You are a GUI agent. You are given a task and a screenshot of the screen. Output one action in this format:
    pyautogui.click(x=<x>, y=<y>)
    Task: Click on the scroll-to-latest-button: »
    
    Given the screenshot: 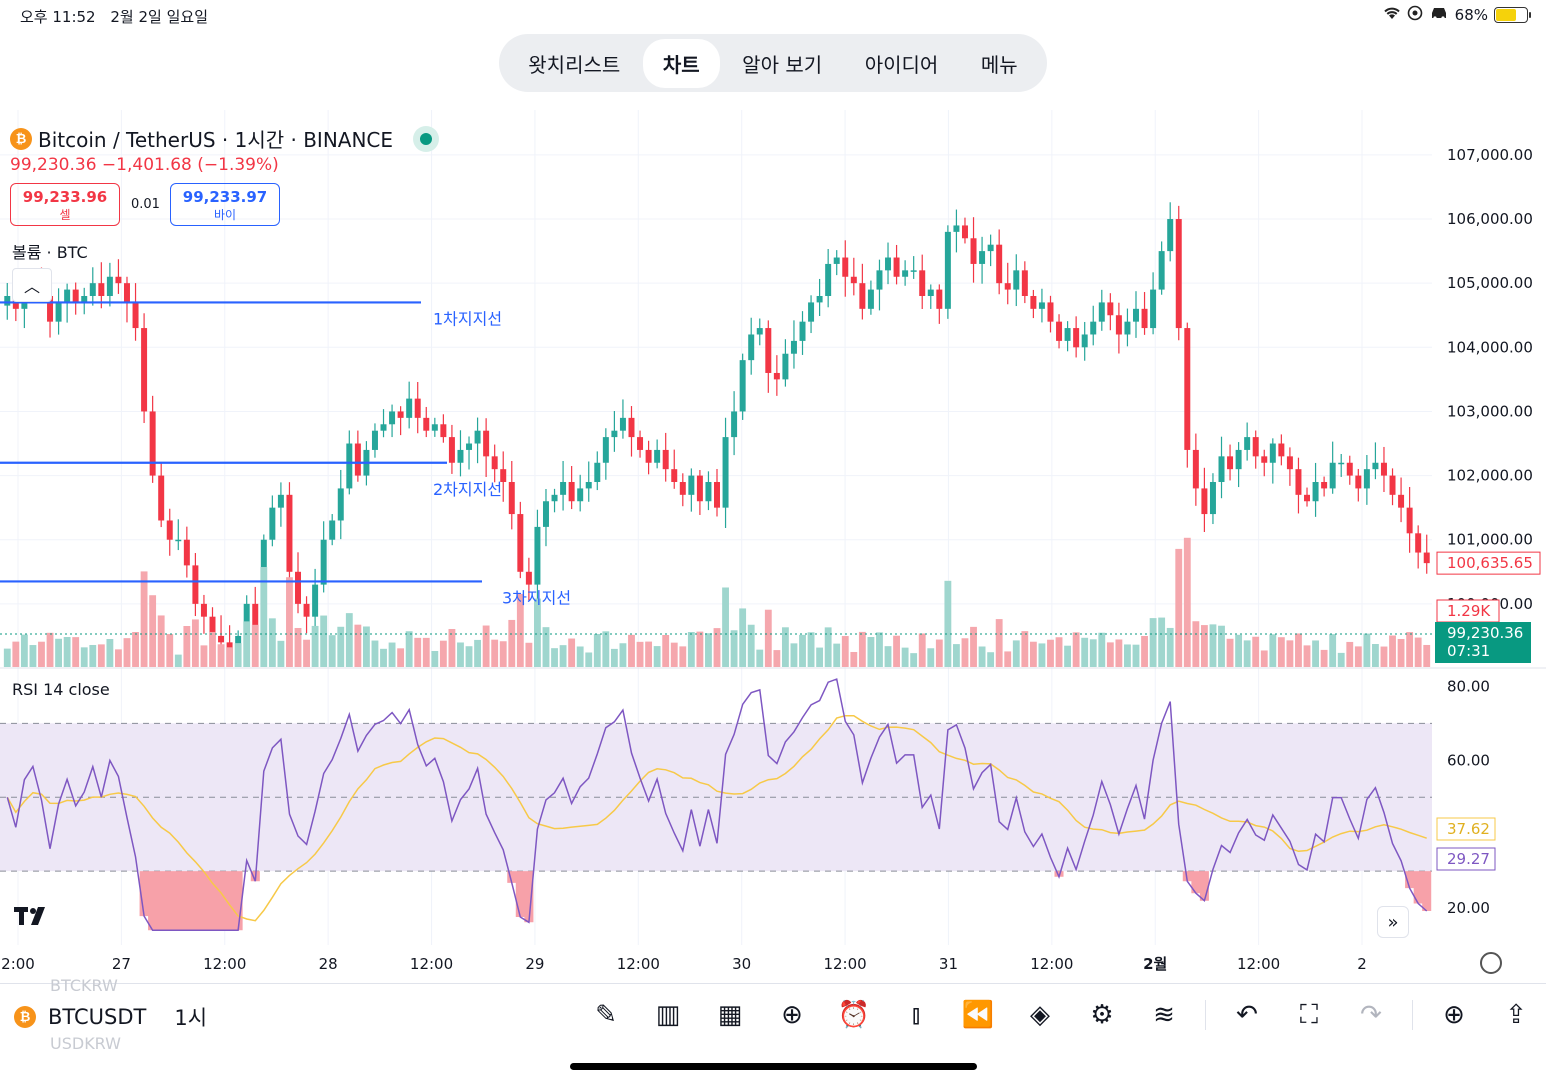 What is the action you would take?
    pyautogui.click(x=1393, y=922)
    